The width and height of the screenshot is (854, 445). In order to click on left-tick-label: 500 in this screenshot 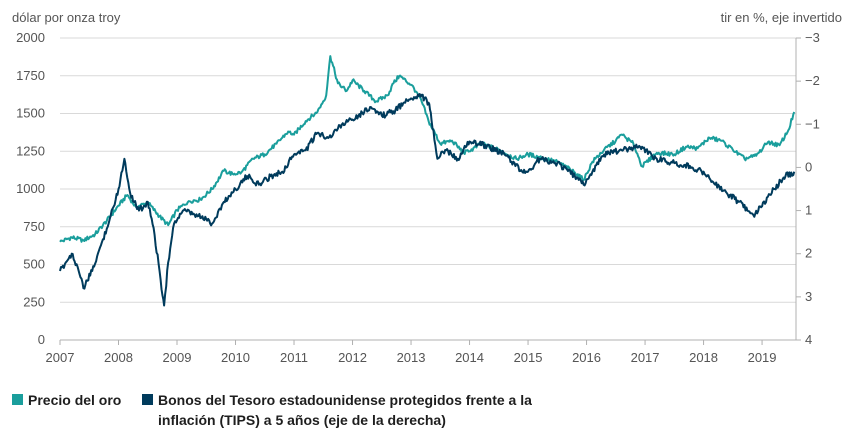, I will do `click(34, 264)`.